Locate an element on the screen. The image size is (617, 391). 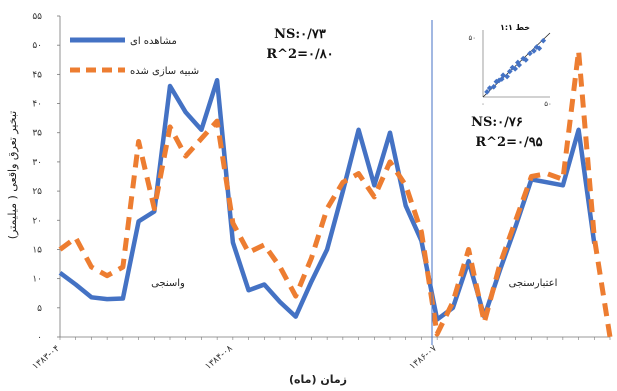
y-tick-label: ۳۵ is located at coordinates (37, 134).